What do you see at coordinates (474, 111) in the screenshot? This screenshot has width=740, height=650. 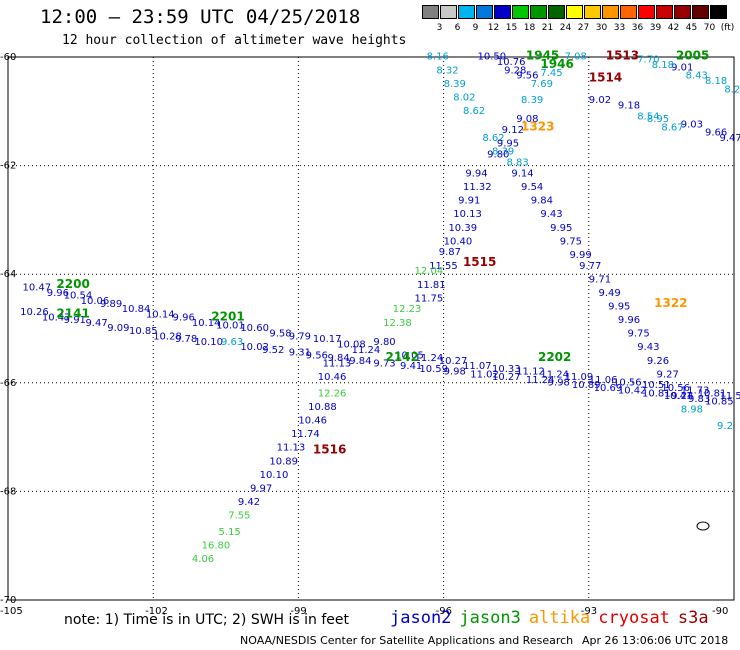 I see `wave-height-value: 8.62` at bounding box center [474, 111].